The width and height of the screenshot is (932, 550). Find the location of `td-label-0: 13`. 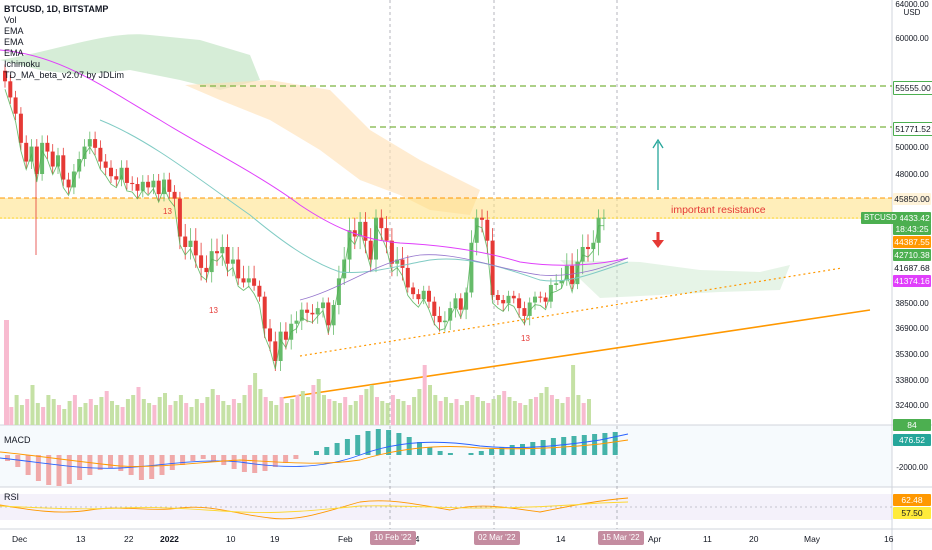

td-label-0: 13 is located at coordinates (167, 211).